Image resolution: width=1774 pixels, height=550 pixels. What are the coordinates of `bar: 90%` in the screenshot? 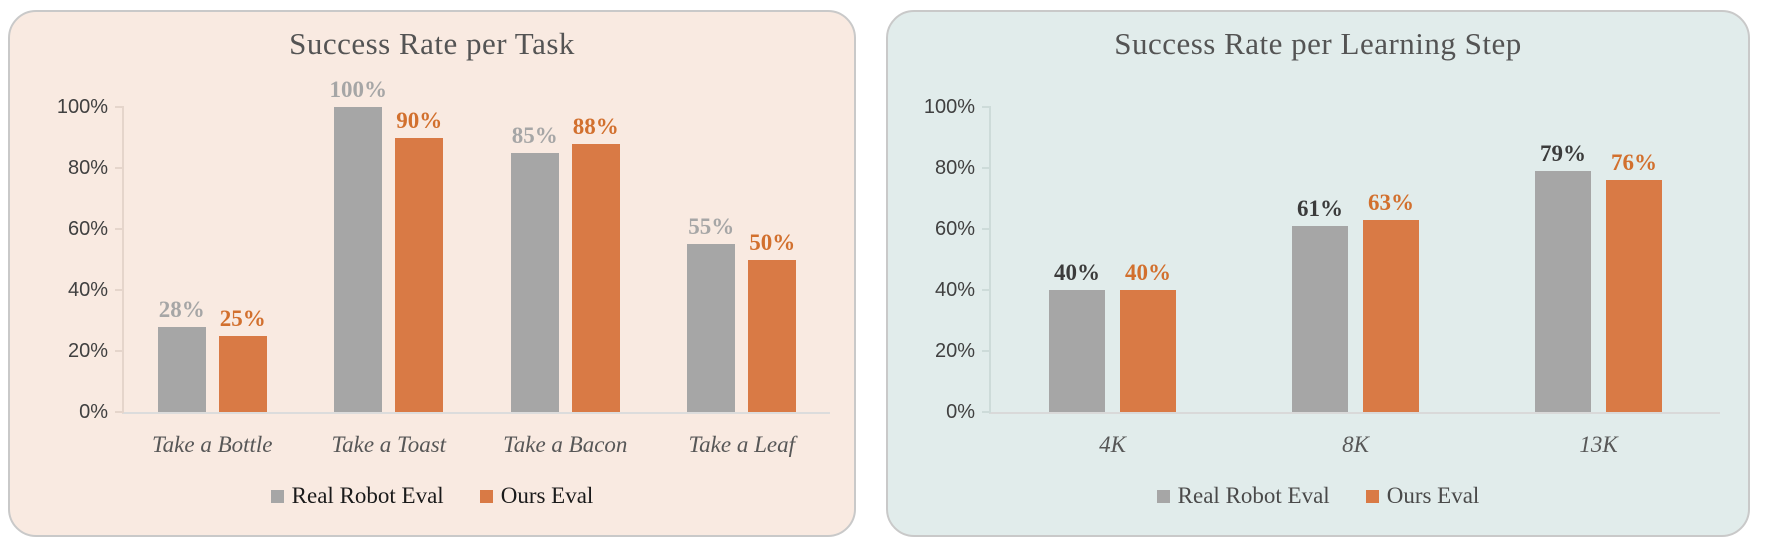 It's located at (419, 260).